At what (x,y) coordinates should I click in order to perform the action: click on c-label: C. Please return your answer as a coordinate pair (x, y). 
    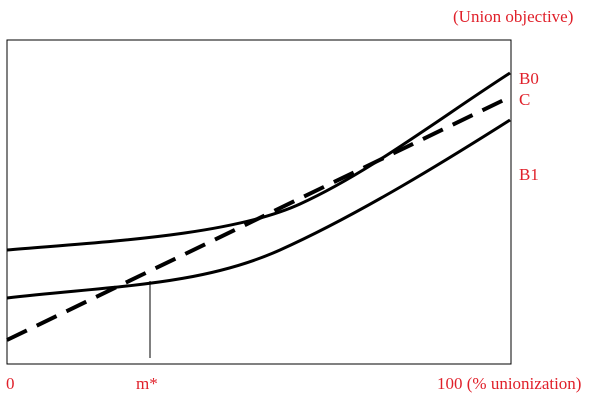
    Looking at the image, I should click on (525, 99).